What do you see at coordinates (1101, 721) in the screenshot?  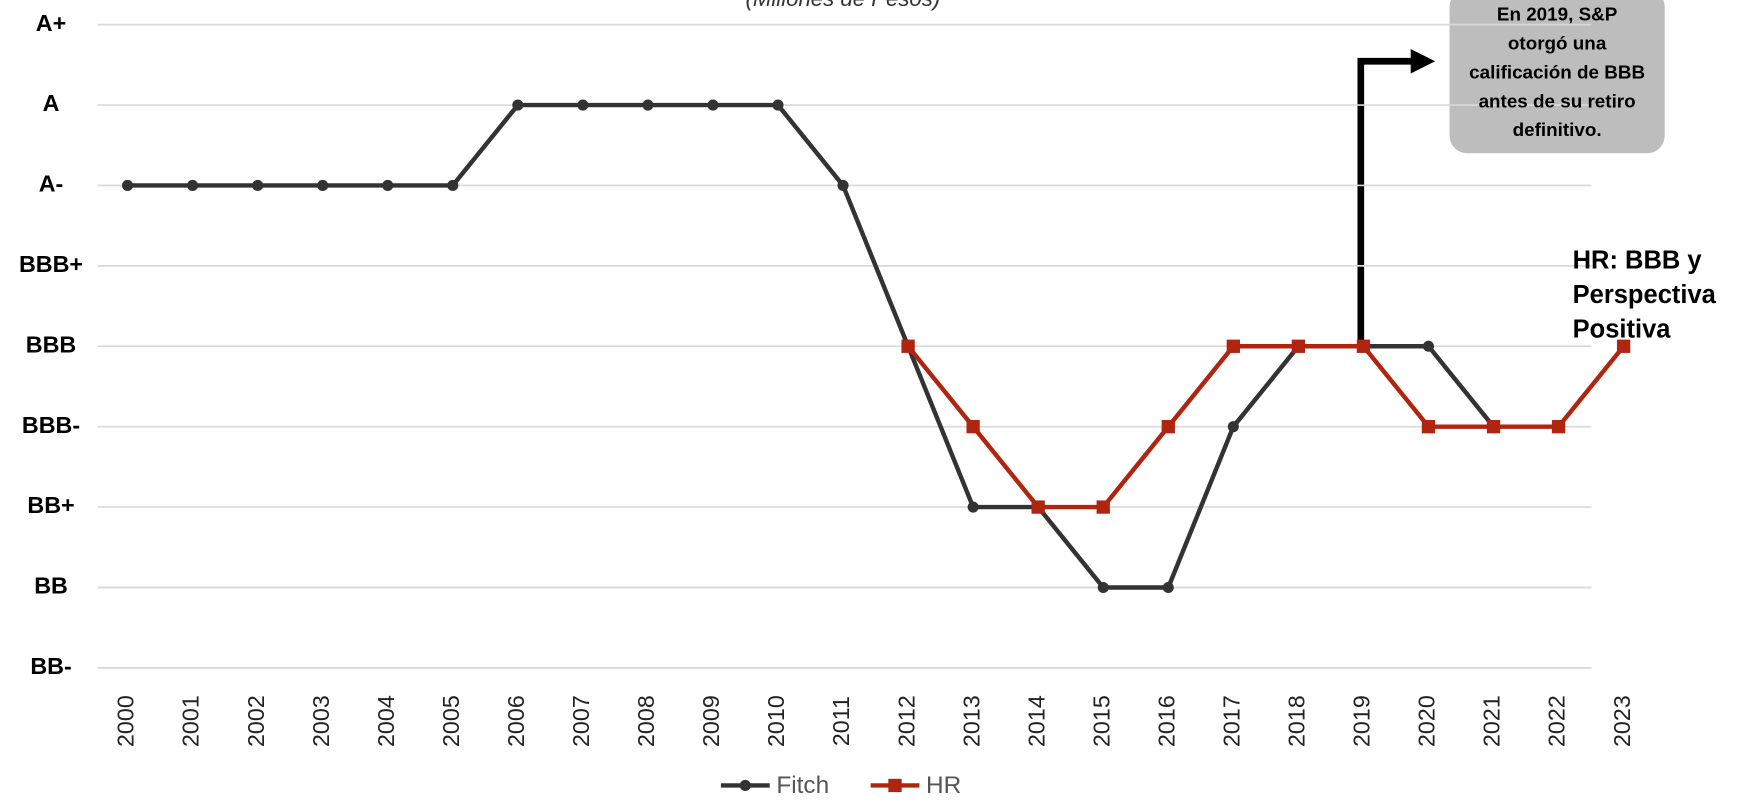 I see `x-tick-label: 2015` at bounding box center [1101, 721].